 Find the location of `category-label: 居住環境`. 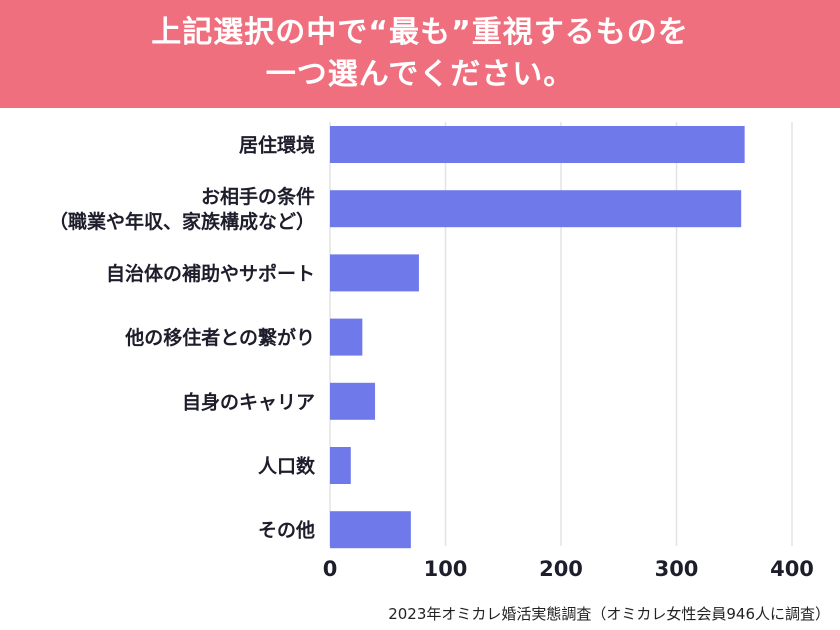

category-label: 居住環境 is located at coordinates (277, 145).